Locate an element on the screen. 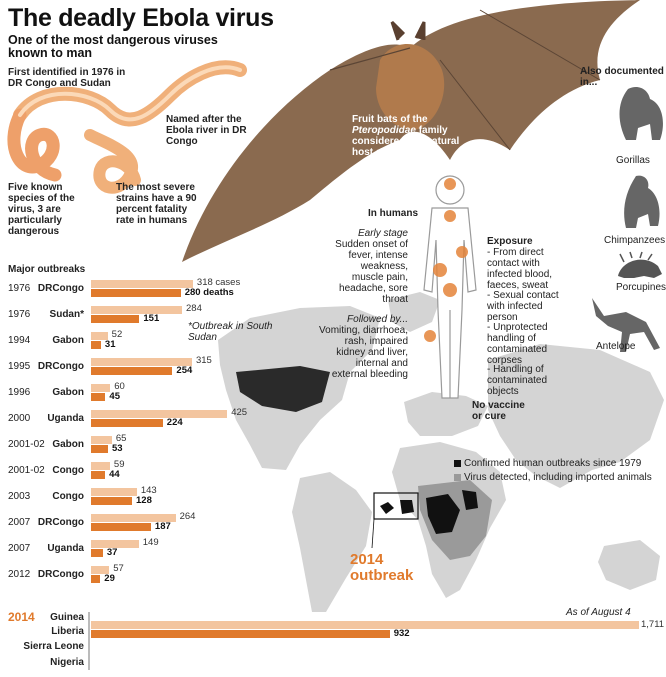  bat-note-line1: Fruit bats of the is located at coordinates (390, 119).